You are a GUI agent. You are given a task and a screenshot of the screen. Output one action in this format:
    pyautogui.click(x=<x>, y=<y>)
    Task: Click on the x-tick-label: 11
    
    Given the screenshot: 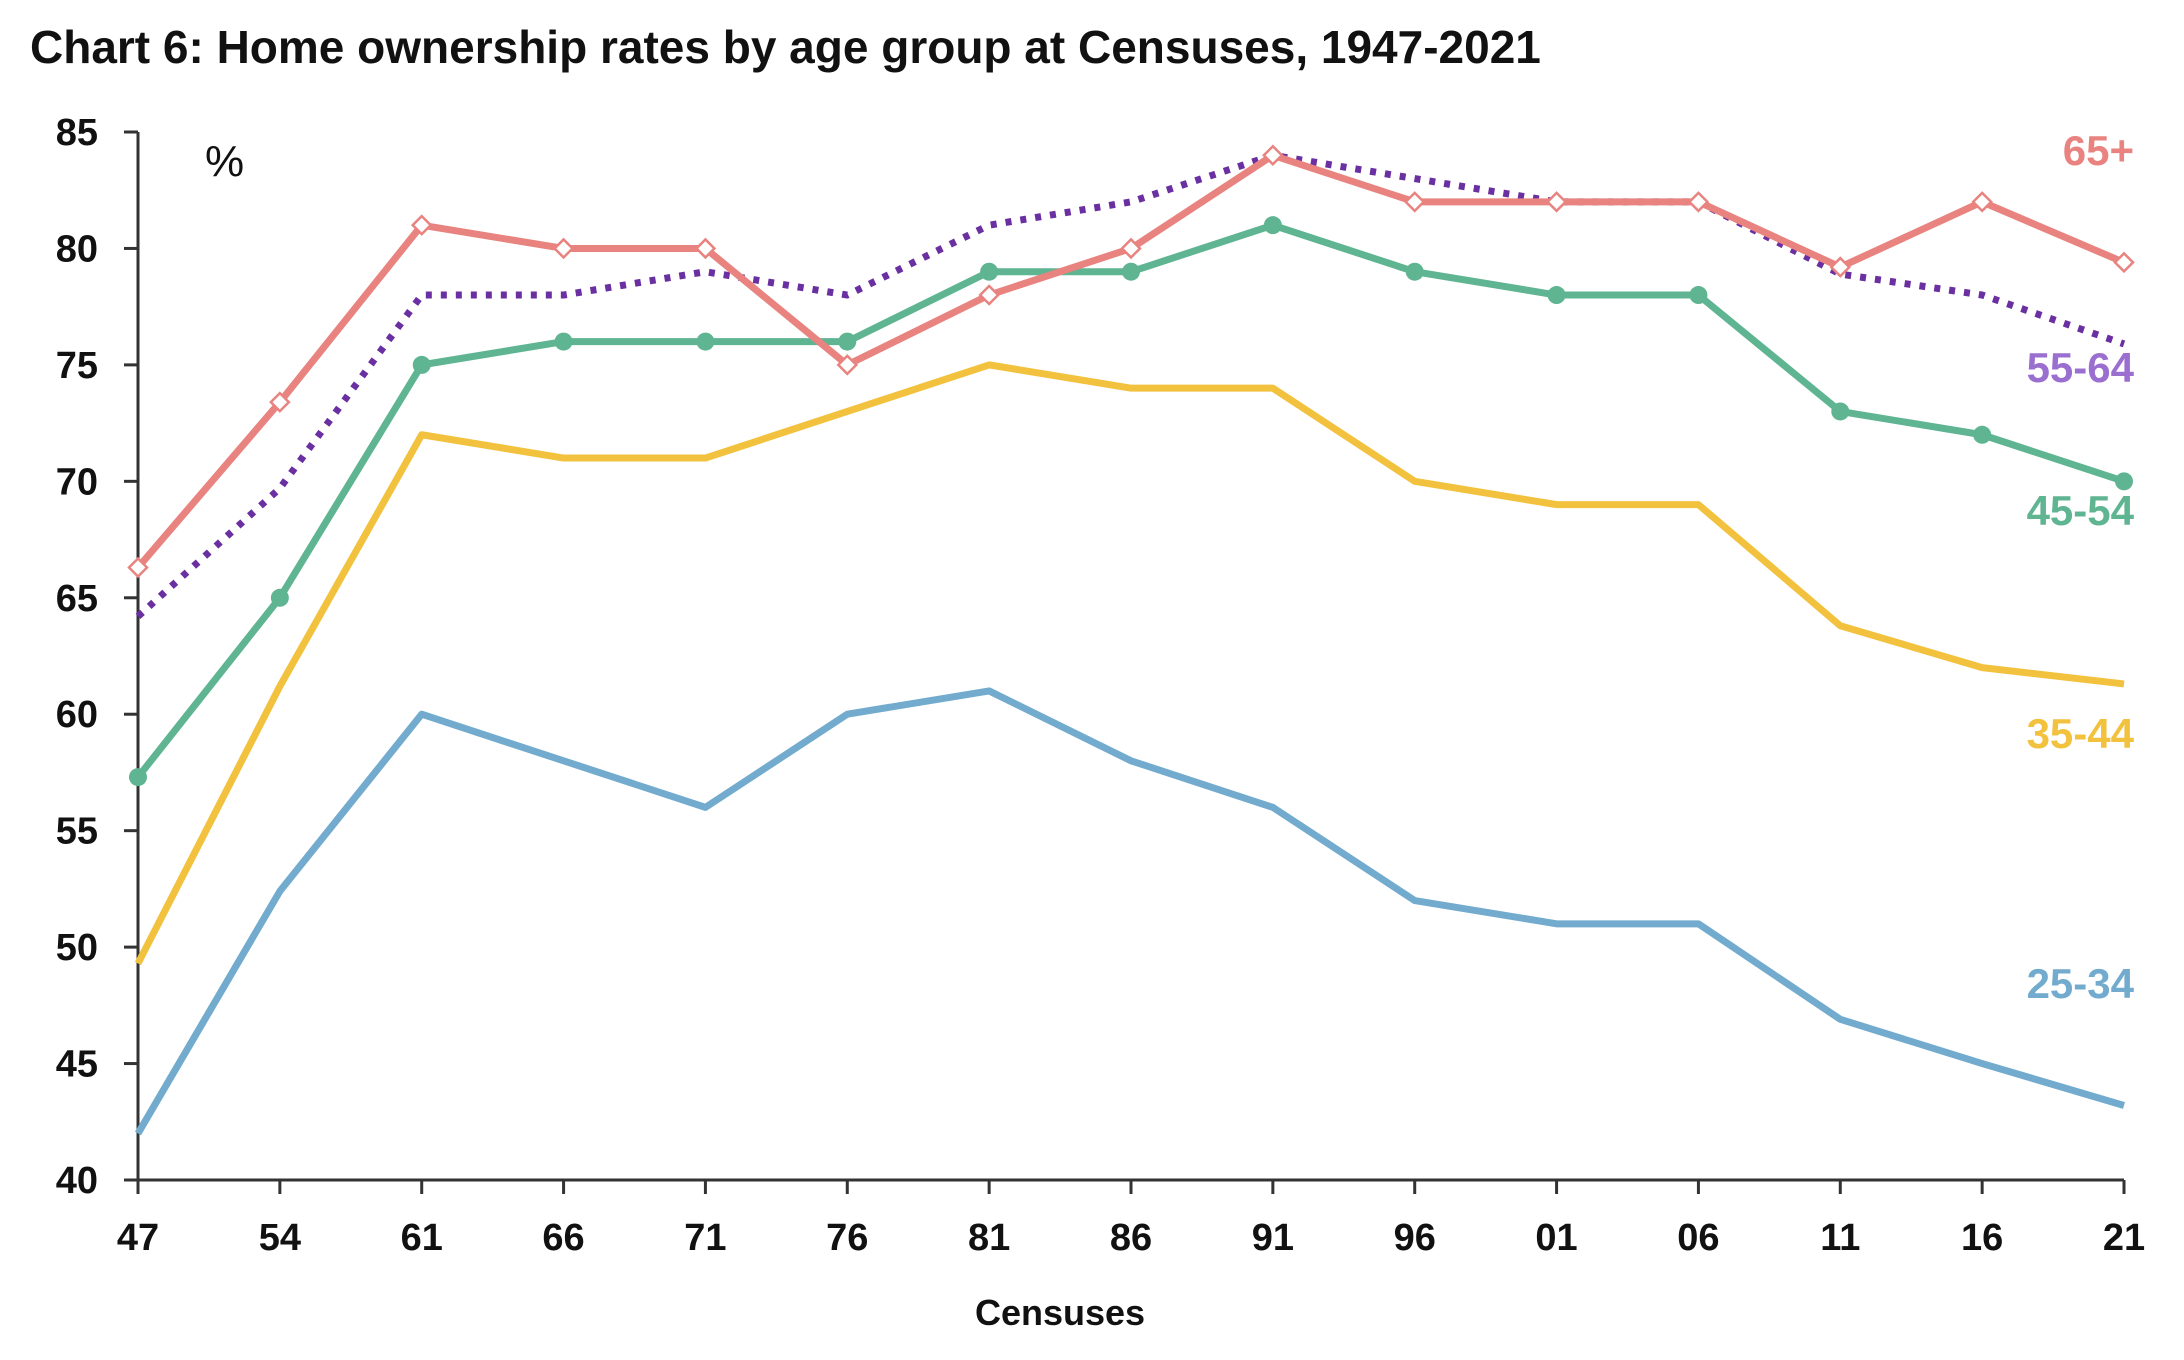 What is the action you would take?
    pyautogui.click(x=1840, y=1238)
    